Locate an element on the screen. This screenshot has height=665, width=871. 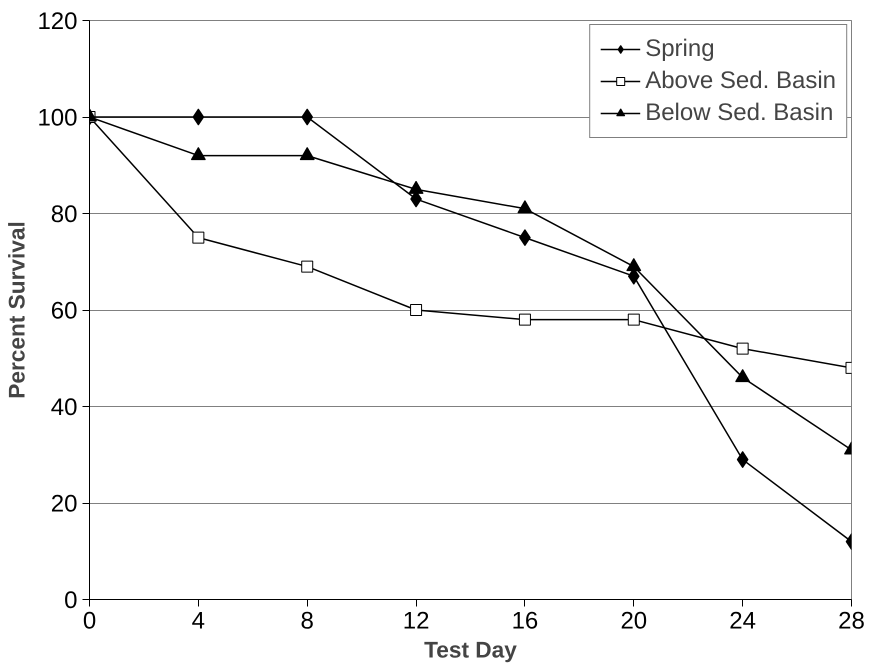
x-tick-label: 4 is located at coordinates (199, 621).